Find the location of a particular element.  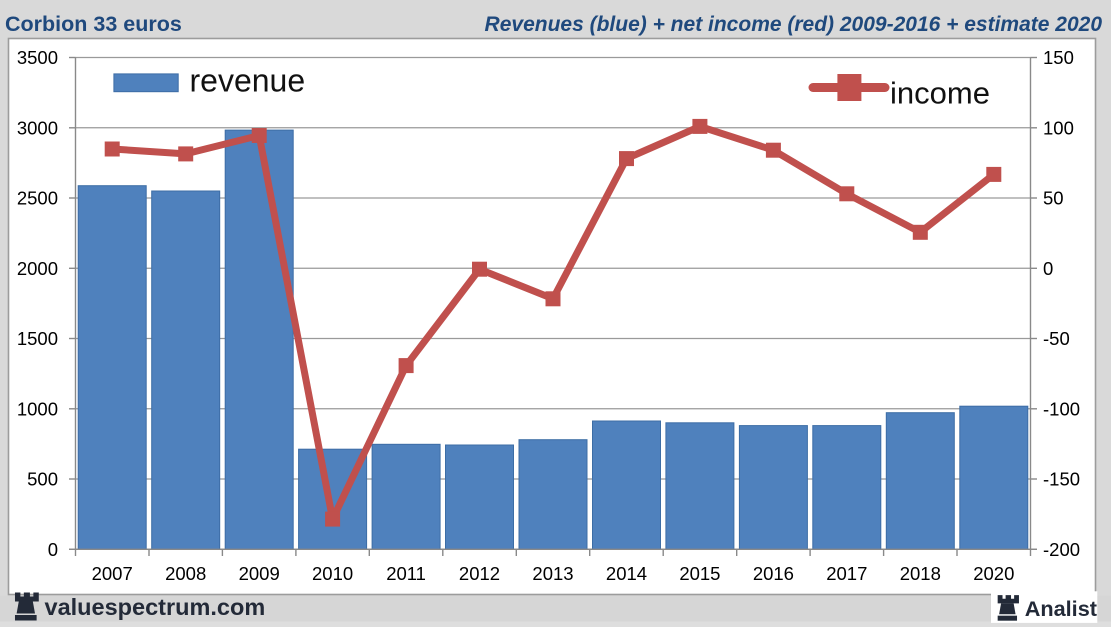

svg-text: 2017 is located at coordinates (846, 573).